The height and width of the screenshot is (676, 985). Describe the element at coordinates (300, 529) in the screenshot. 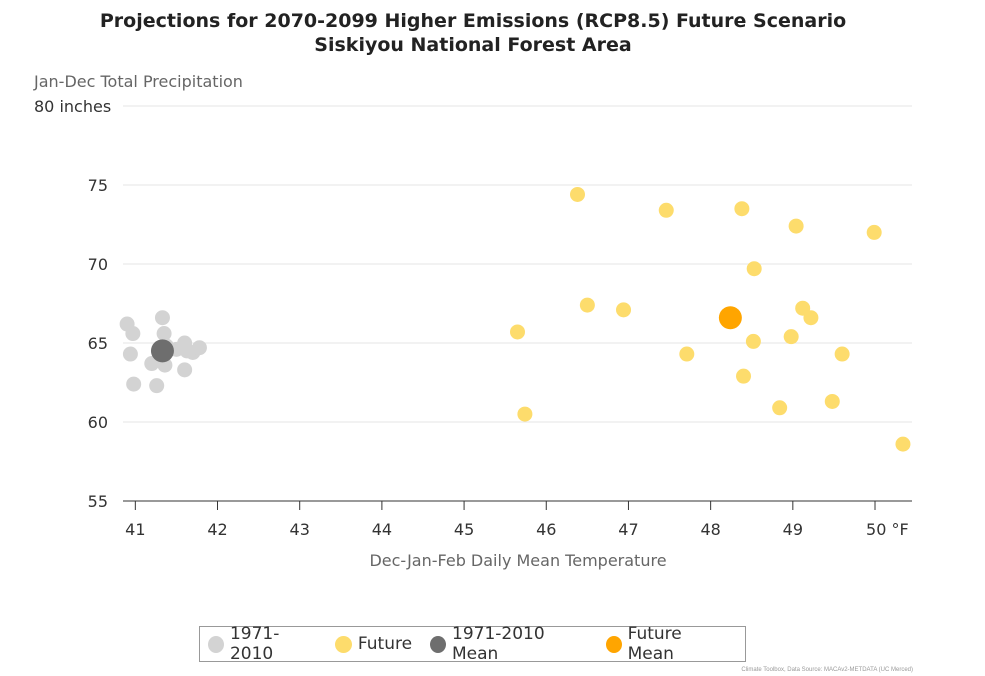

I see `x-tick-label: 43` at that location.